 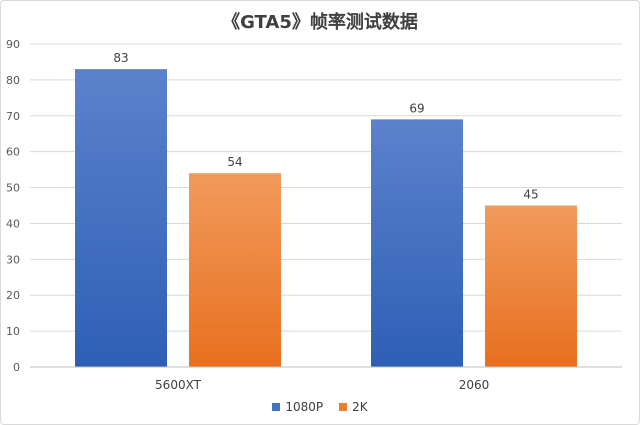 I want to click on chart-title: 《GTA5》帧率测试数据, so click(x=320, y=22).